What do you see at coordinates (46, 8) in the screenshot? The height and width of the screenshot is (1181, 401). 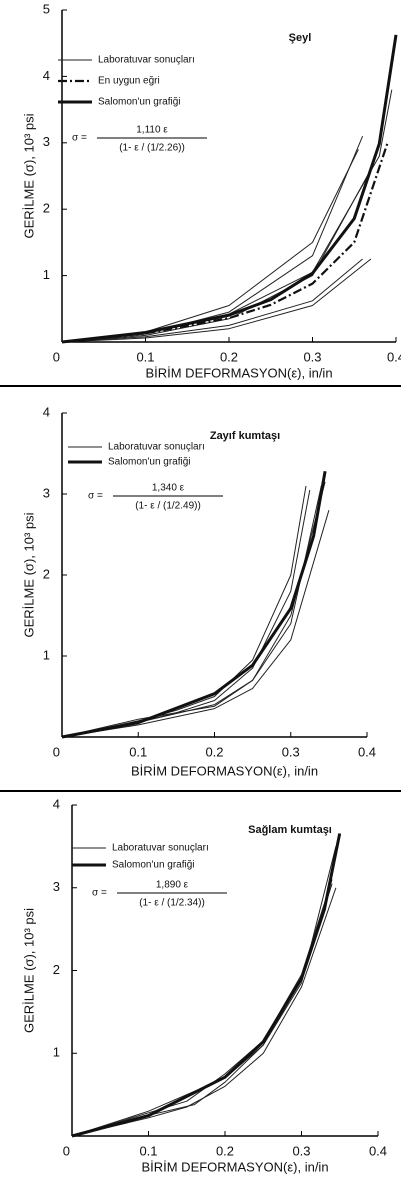 I see `y-tick-label: 5` at bounding box center [46, 8].